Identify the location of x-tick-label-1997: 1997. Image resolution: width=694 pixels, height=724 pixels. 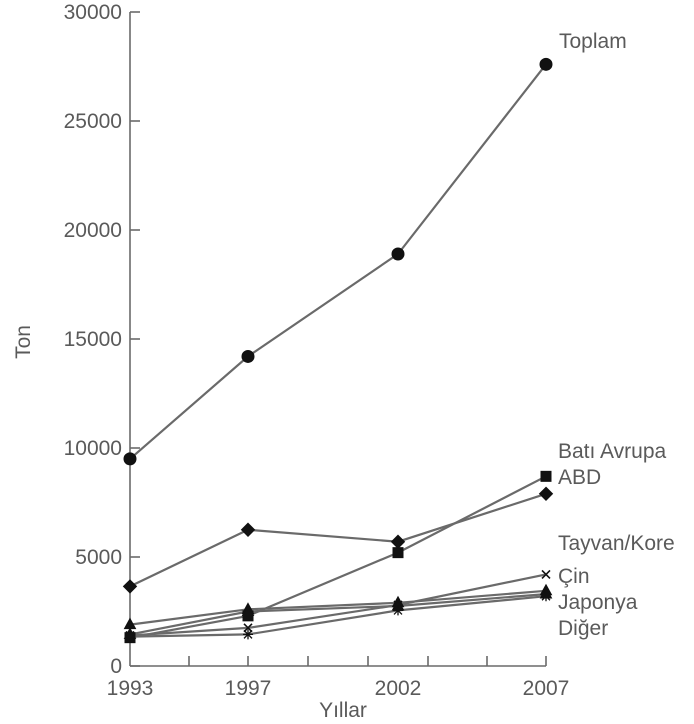
(248, 688).